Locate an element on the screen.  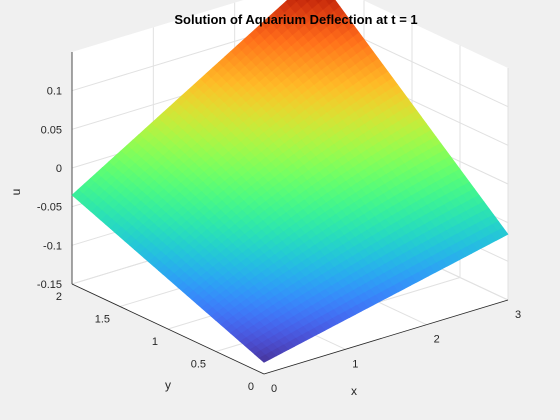
x-tick-label: 2 is located at coordinates (437, 340).